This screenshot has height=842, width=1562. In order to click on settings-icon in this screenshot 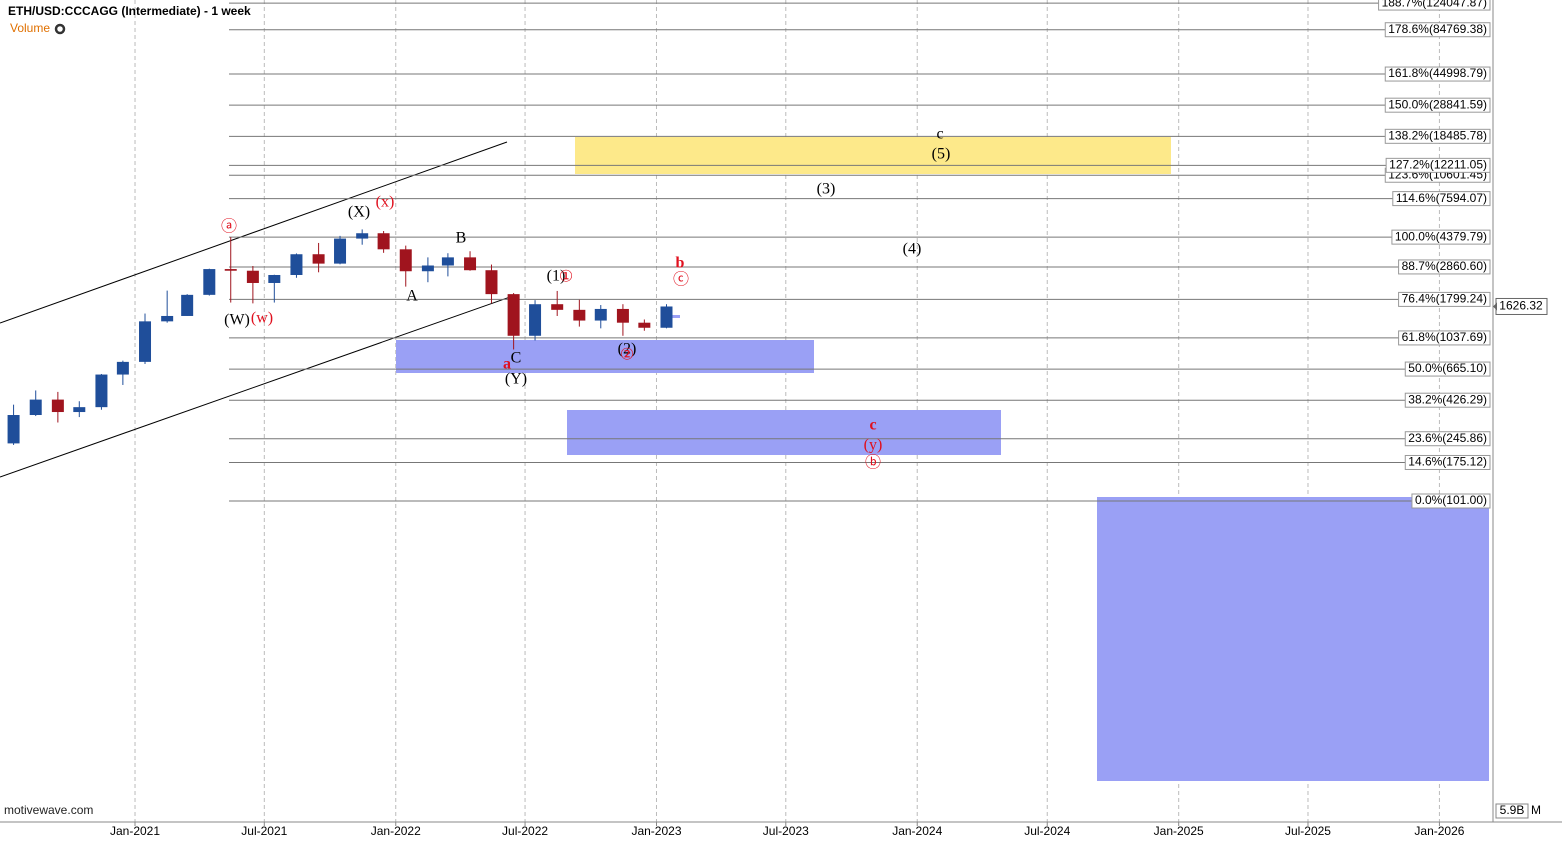, I will do `click(60, 29)`.